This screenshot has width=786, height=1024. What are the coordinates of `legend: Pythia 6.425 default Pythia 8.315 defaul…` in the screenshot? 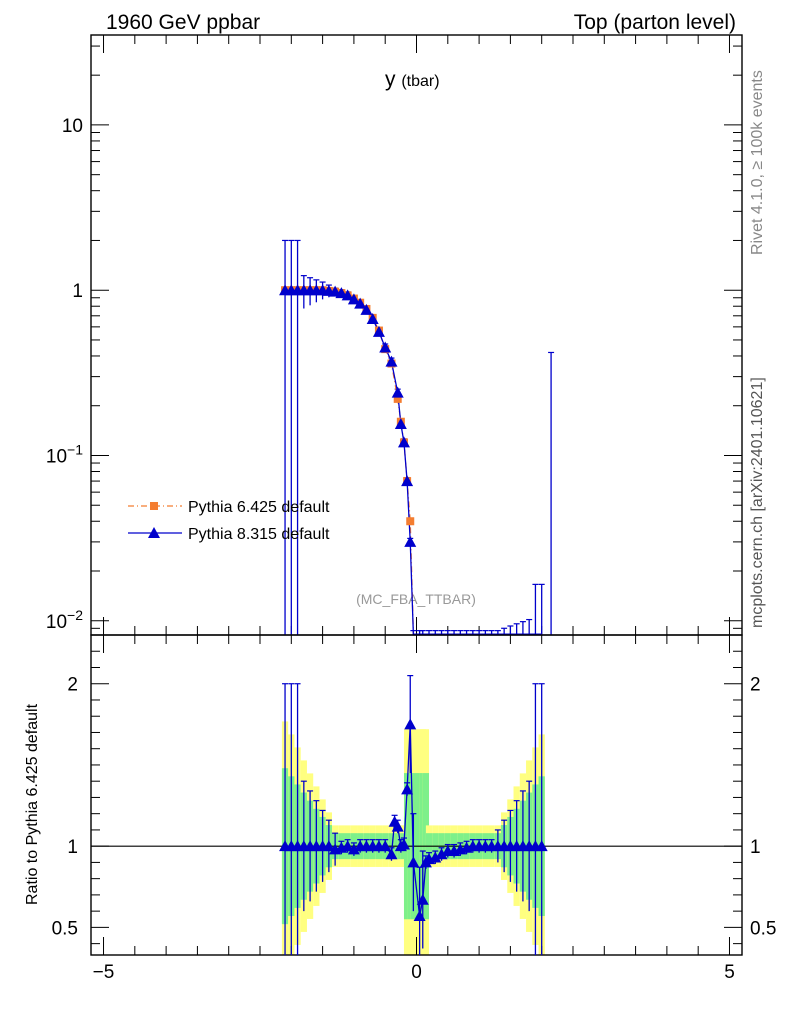 It's located at (229, 521).